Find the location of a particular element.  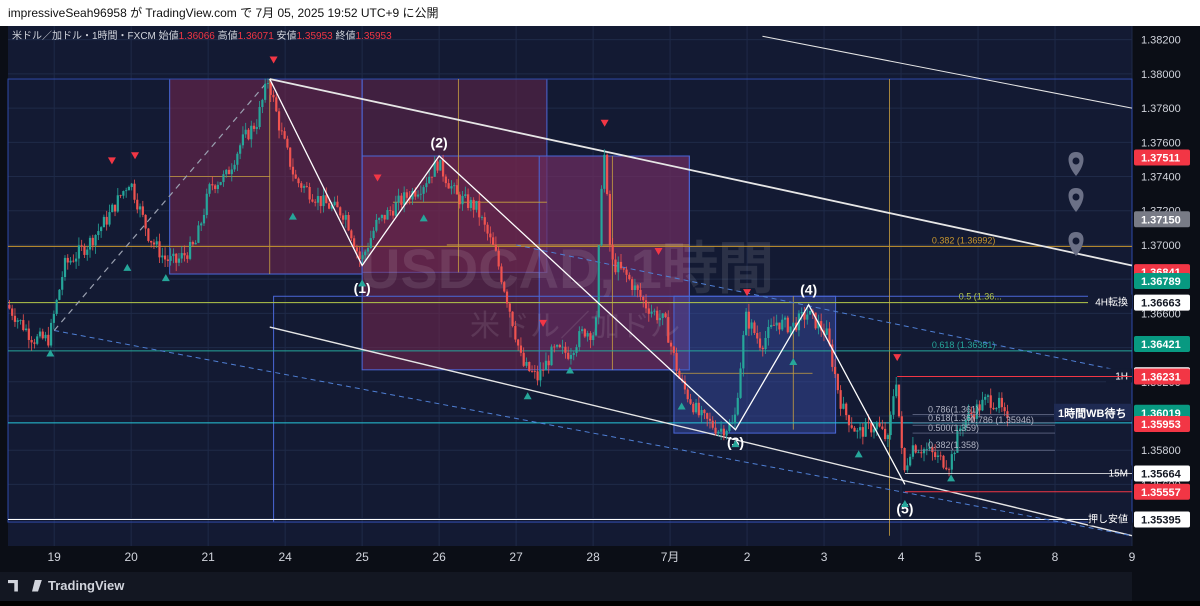

price-label-text: 1.35664 is located at coordinates (1161, 474).